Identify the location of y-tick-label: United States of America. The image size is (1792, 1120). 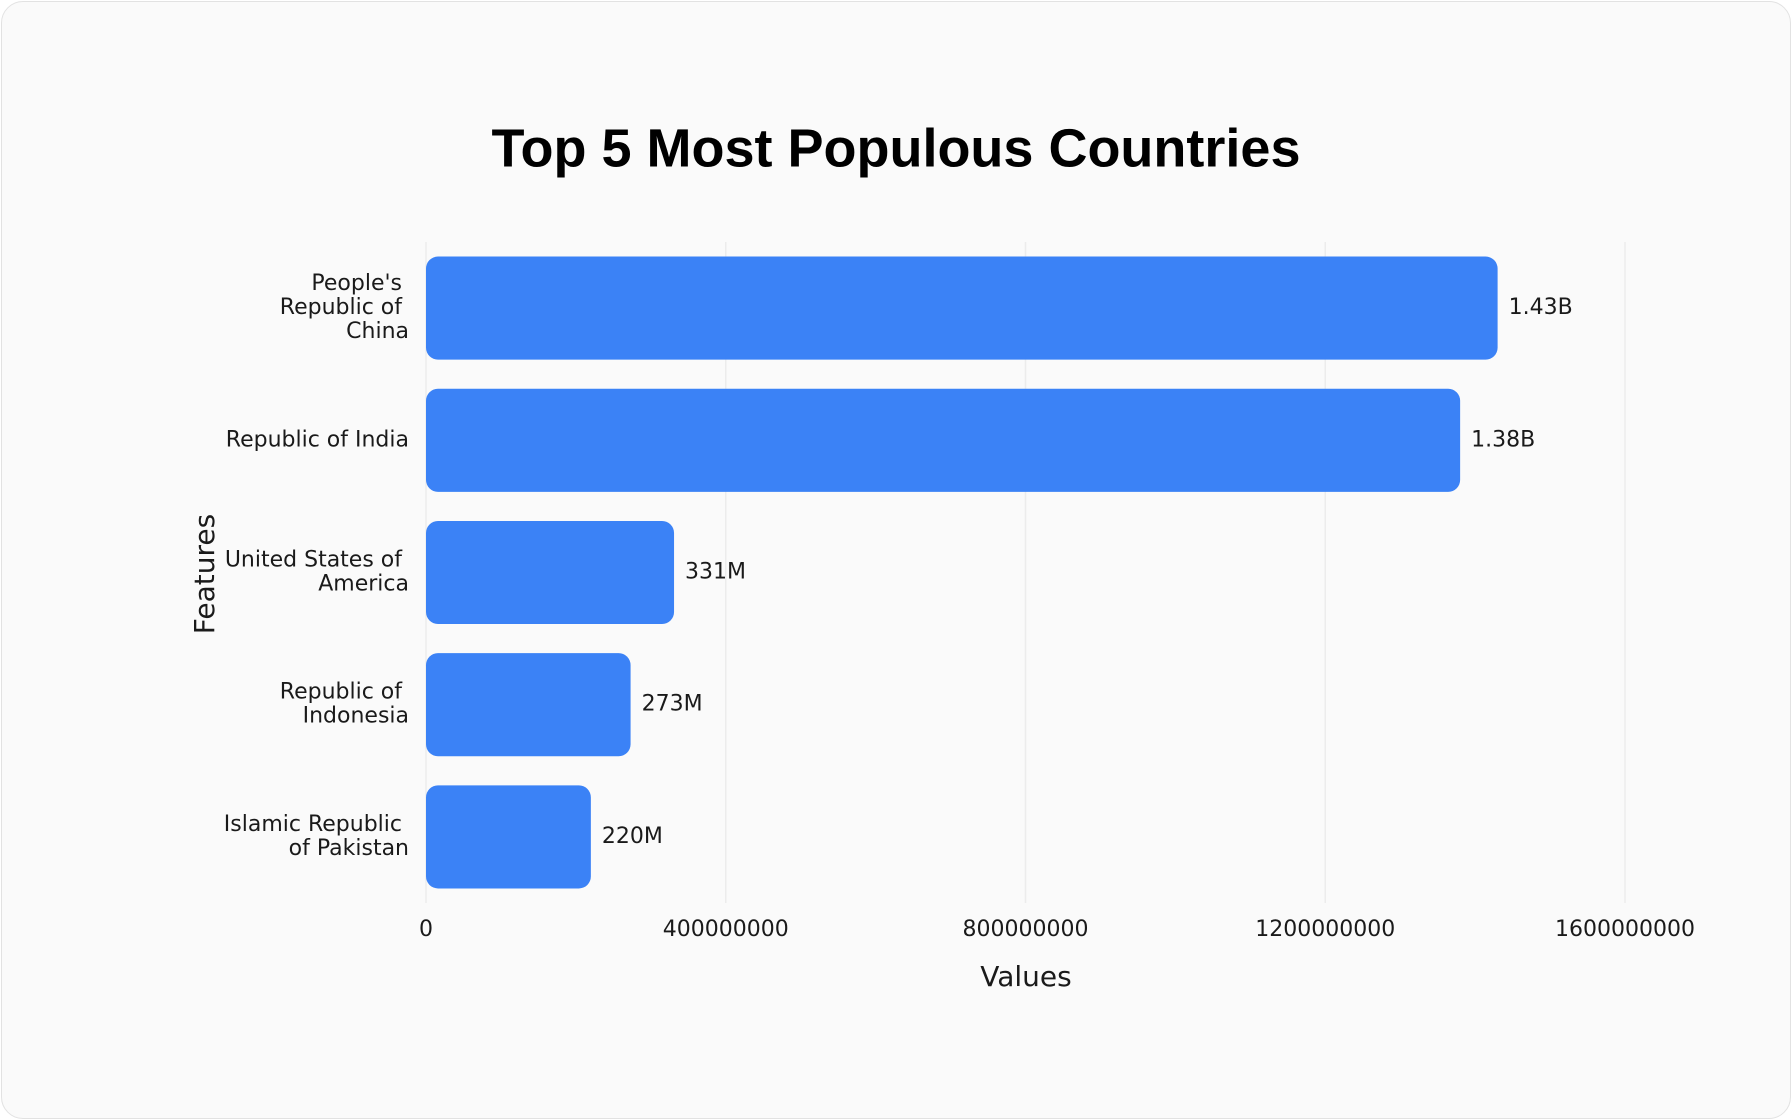
(317, 572).